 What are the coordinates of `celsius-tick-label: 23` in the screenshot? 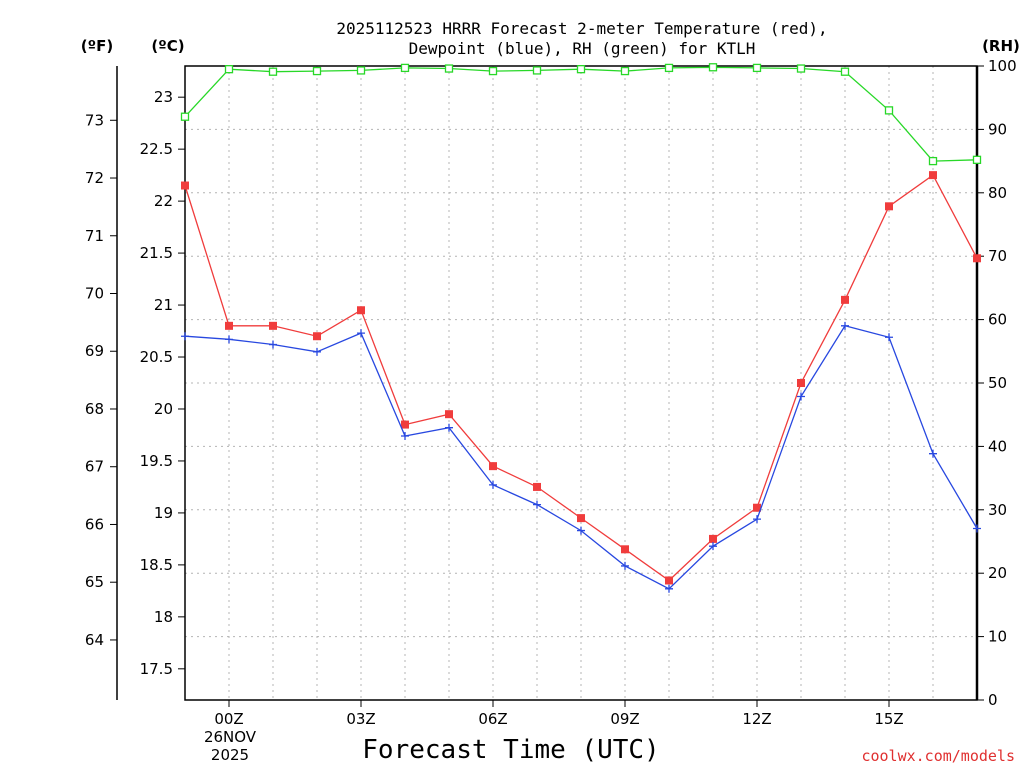 It's located at (163, 97).